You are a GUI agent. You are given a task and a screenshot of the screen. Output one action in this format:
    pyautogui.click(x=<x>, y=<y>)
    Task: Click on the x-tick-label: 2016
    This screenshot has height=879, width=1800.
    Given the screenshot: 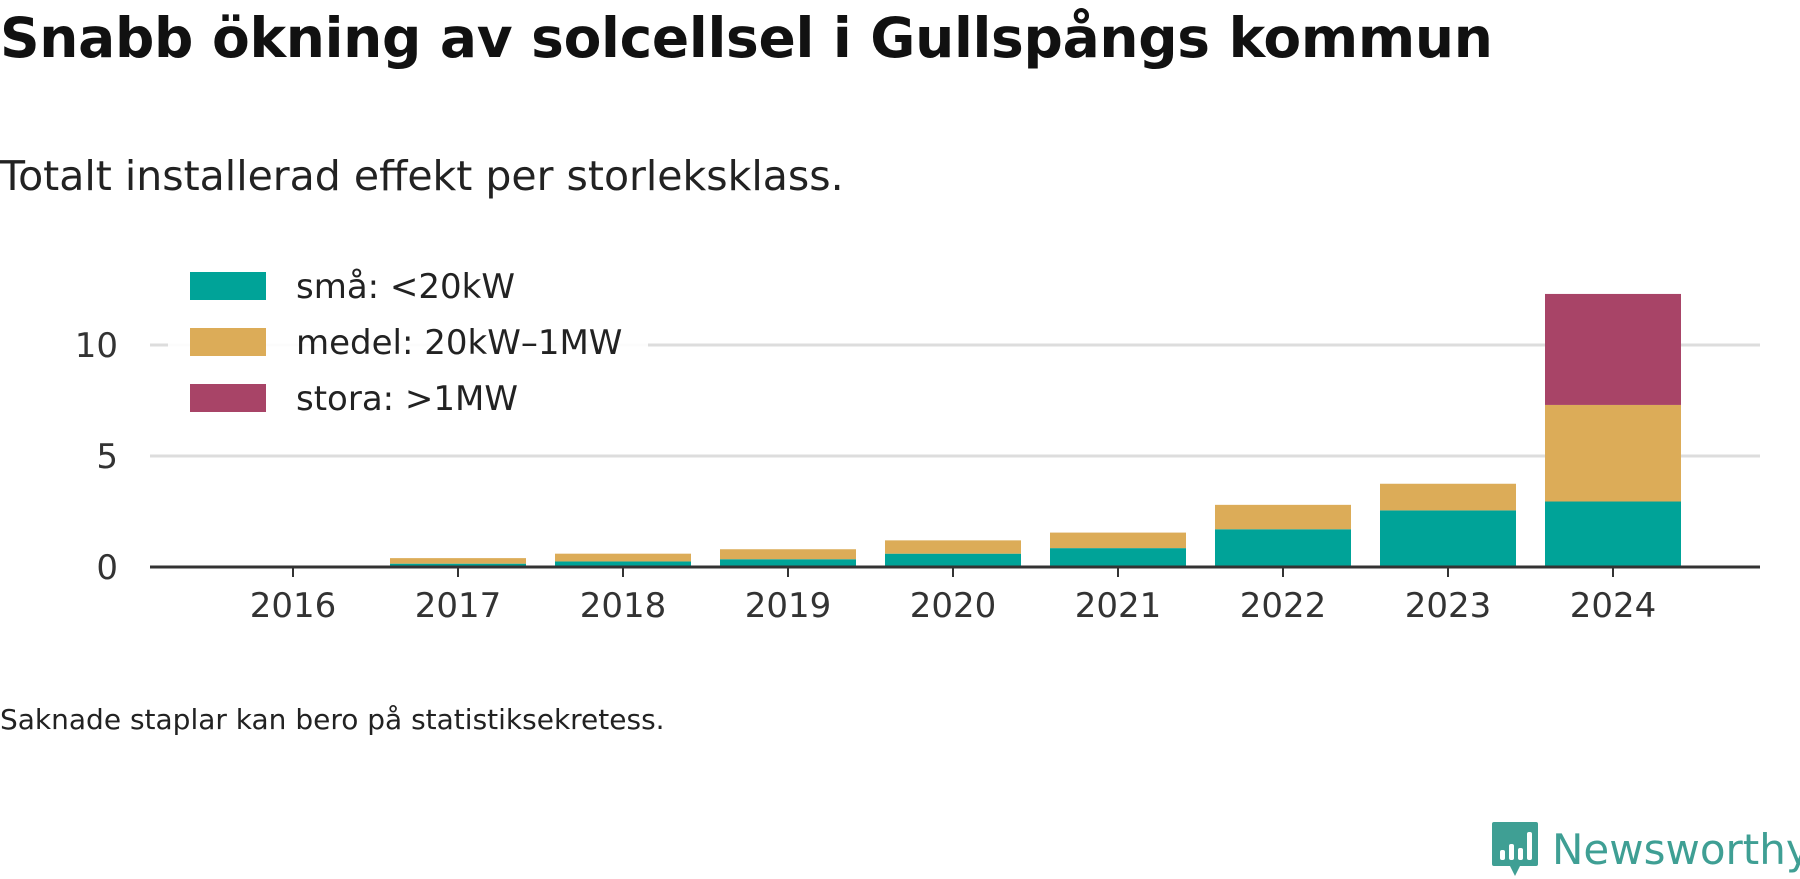 What is the action you would take?
    pyautogui.click(x=293, y=606)
    